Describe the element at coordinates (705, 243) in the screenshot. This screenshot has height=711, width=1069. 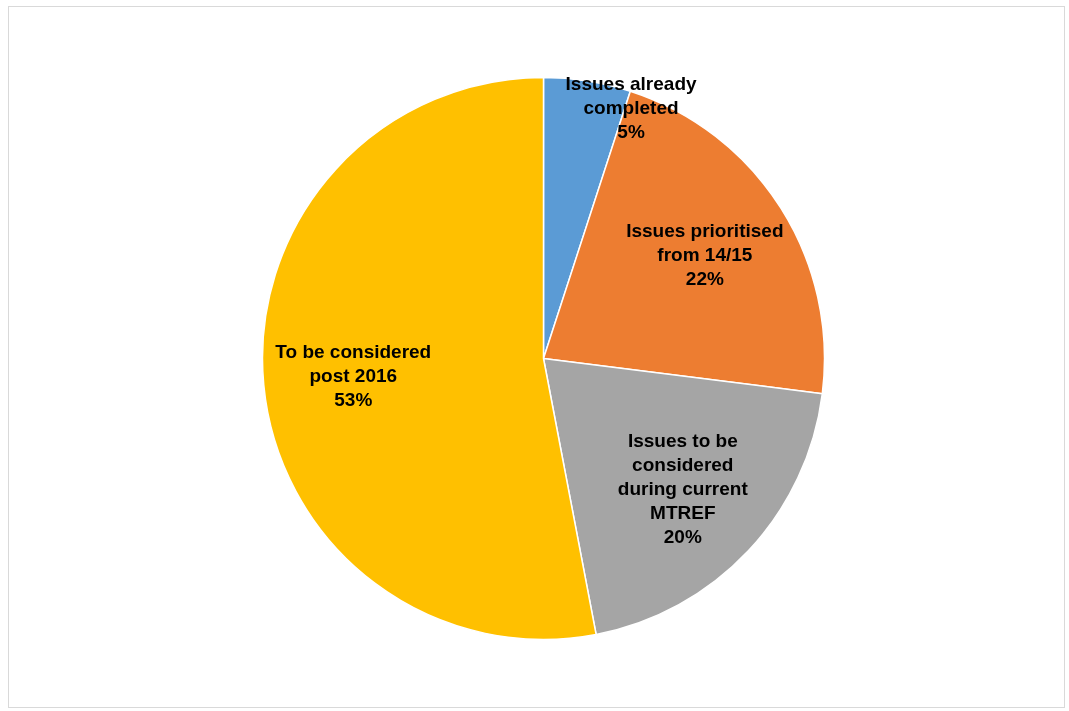
I see `slice-label: Issues prioritised from 14/15` at that location.